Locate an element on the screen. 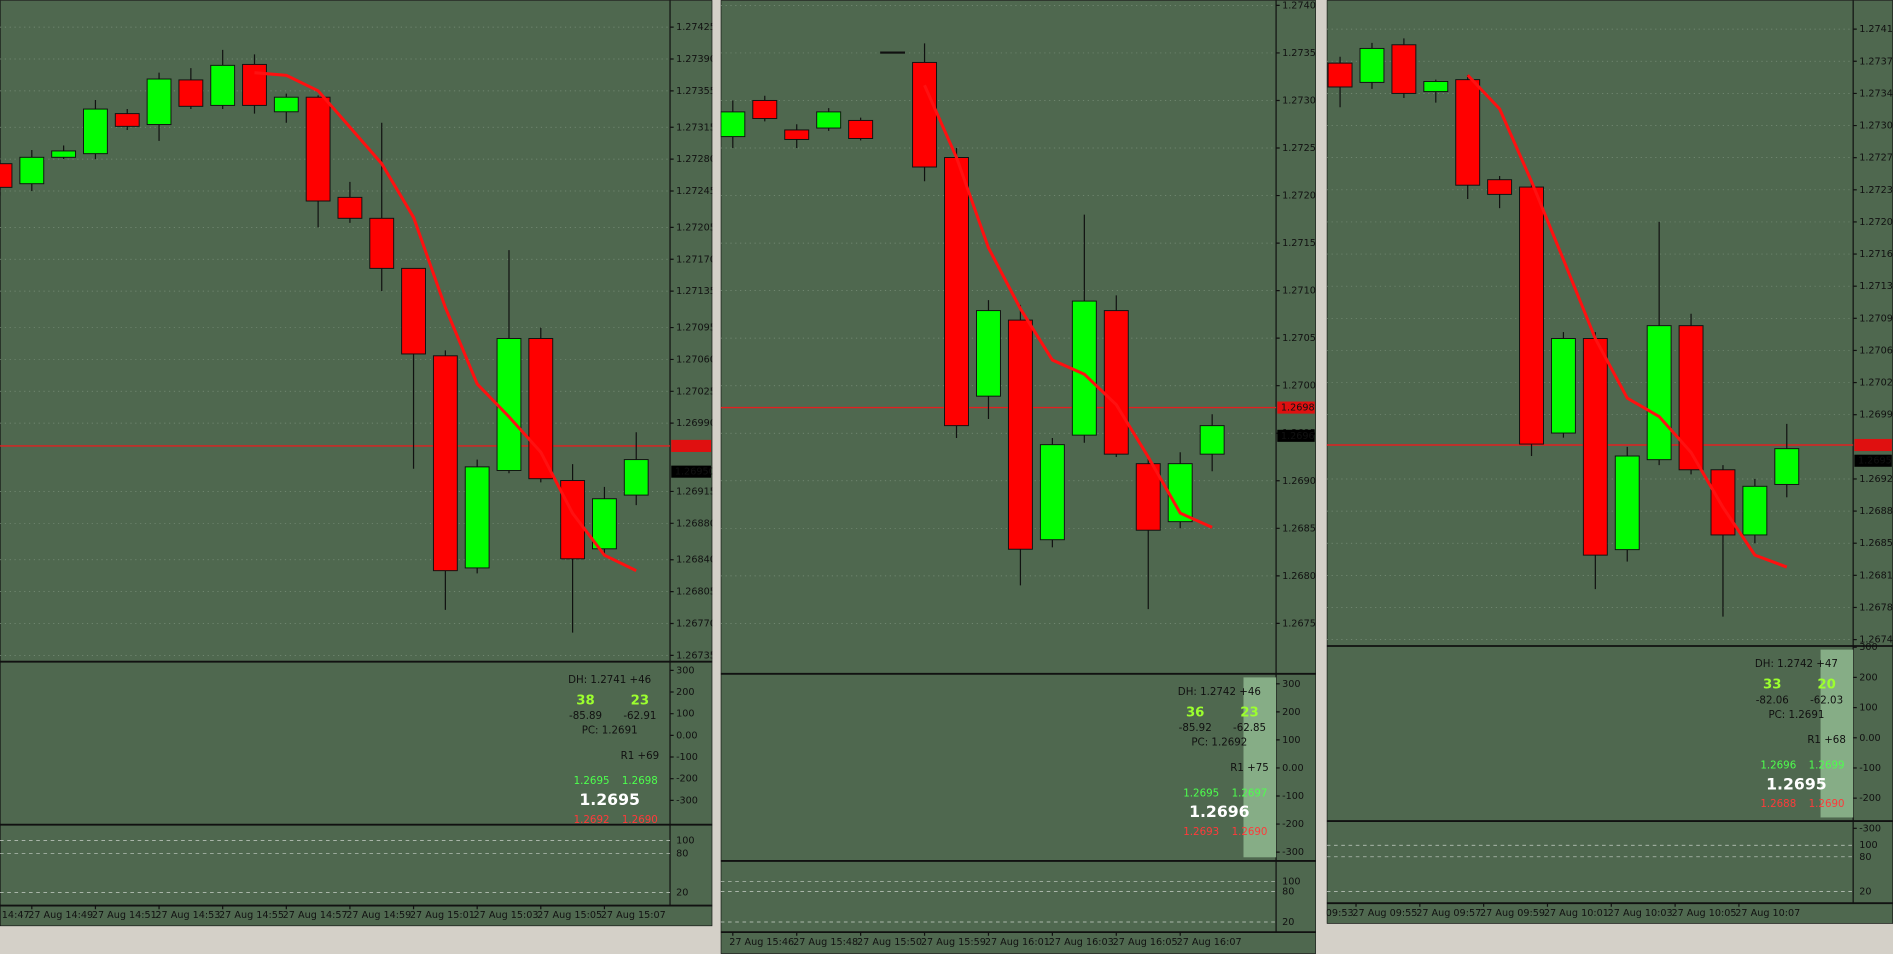 Image resolution: width=1893 pixels, height=954 pixels. info-slow-val: -62.03 is located at coordinates (1826, 700).